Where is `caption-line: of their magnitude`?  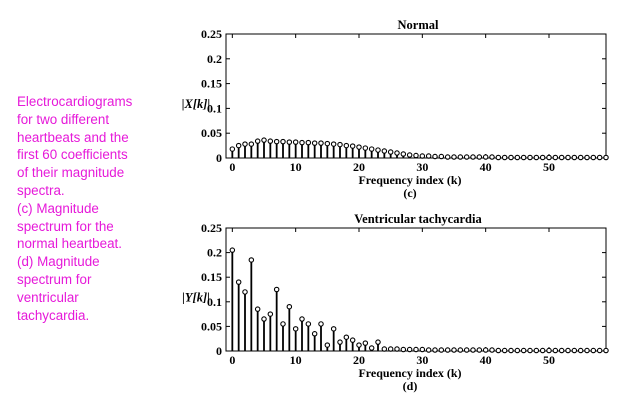
caption-line: of their magnitude is located at coordinates (71, 173).